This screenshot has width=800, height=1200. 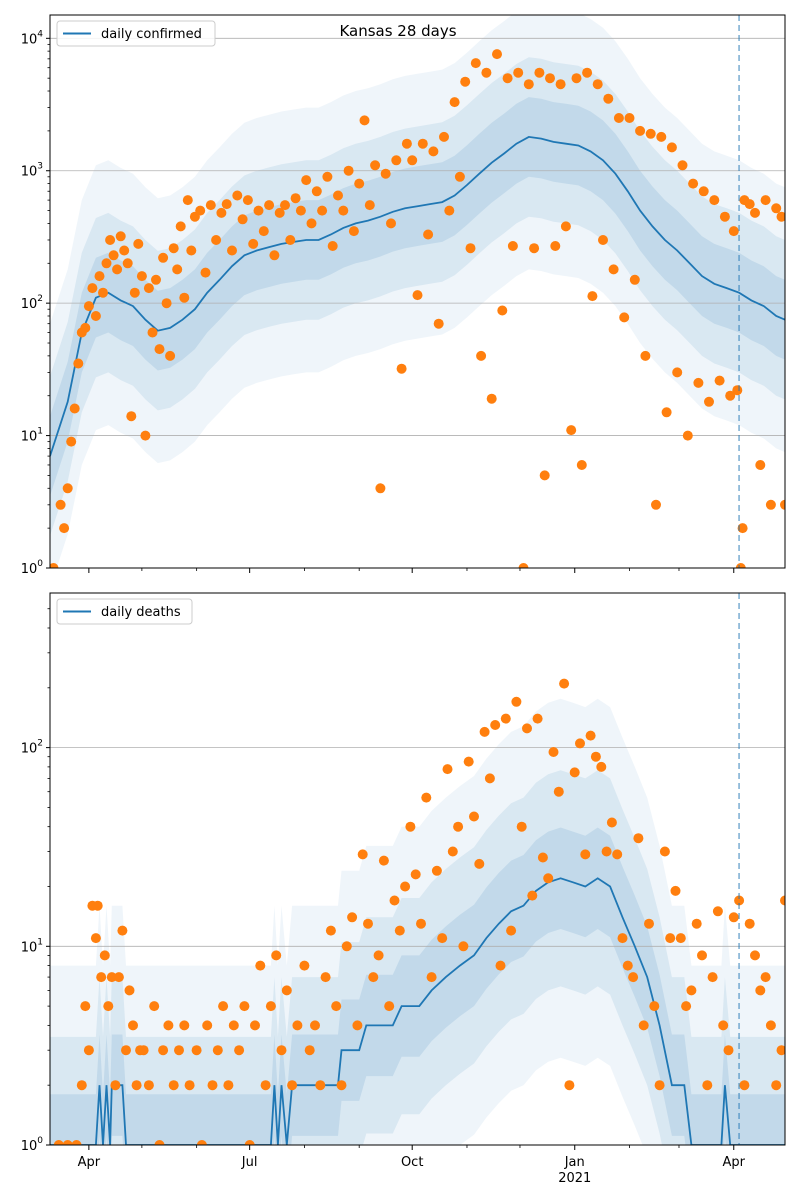 What do you see at coordinates (412, 1162) in the screenshot?
I see `deaths-x-tick-label-2: Oct` at bounding box center [412, 1162].